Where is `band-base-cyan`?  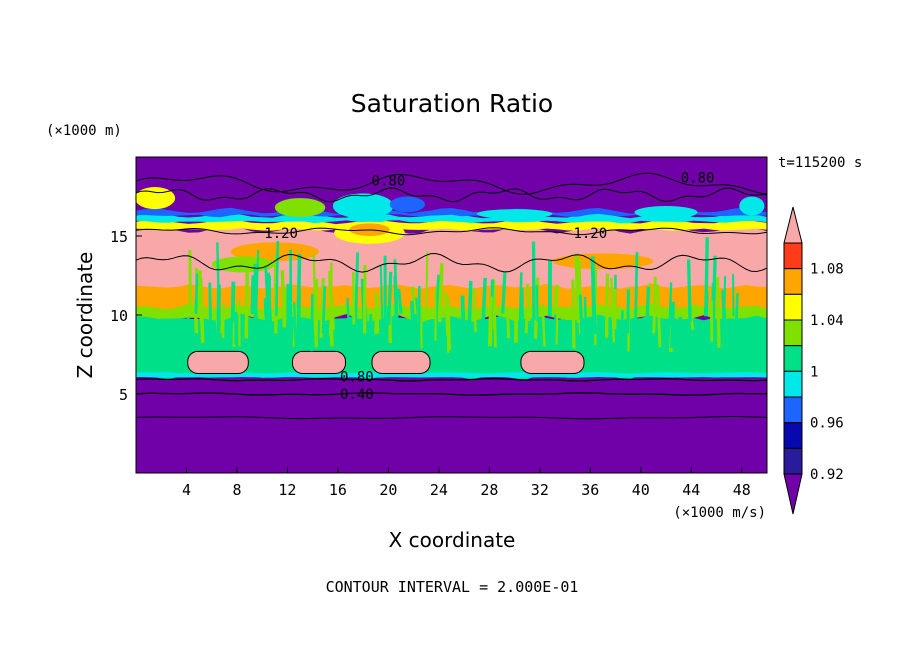
band-base-cyan is located at coordinates (451, 374).